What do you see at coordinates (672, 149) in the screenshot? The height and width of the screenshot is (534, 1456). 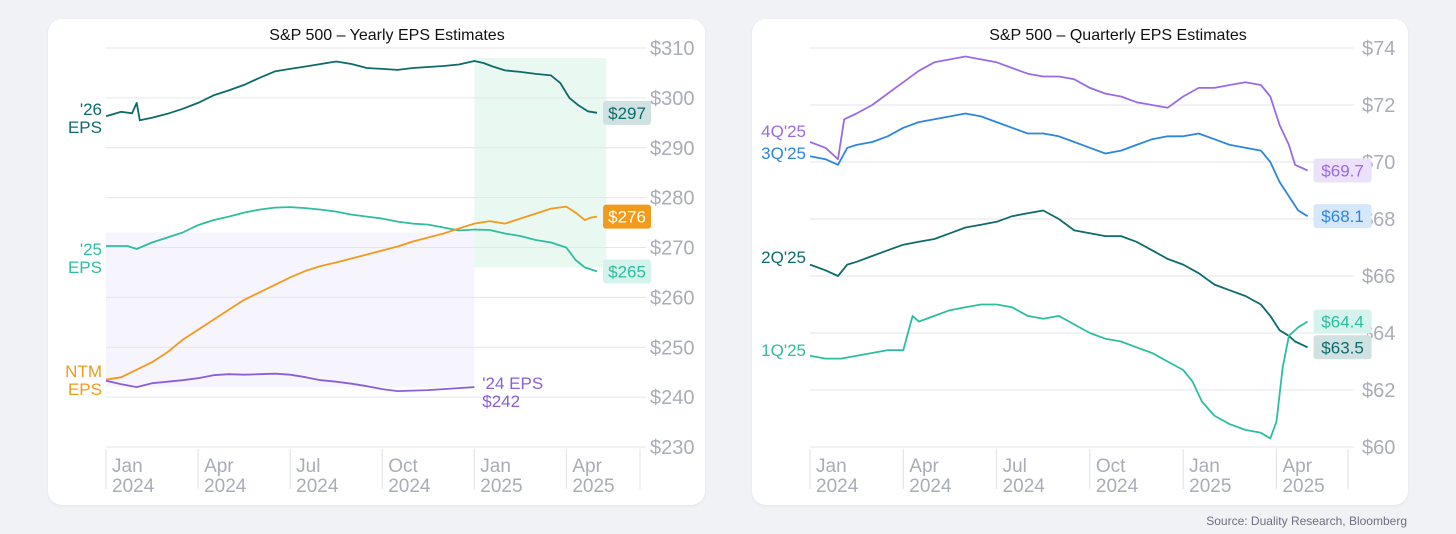 I see `y-tick-label: $290` at bounding box center [672, 149].